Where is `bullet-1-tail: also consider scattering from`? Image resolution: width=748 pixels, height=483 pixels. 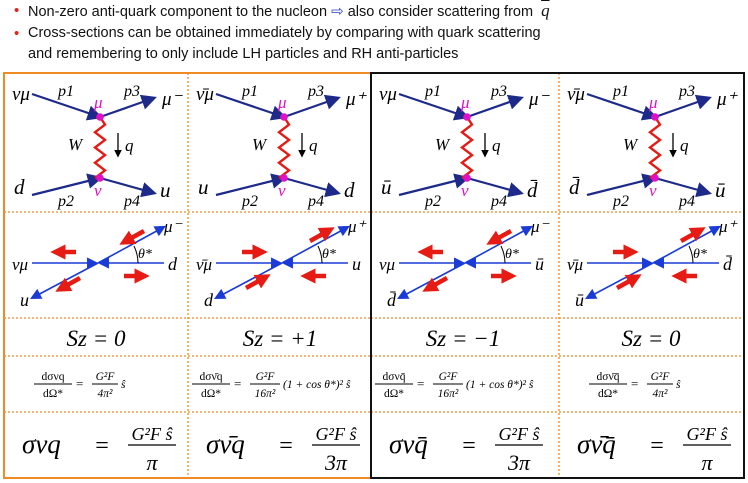
bullet-1-tail: also consider scattering from is located at coordinates (440, 12).